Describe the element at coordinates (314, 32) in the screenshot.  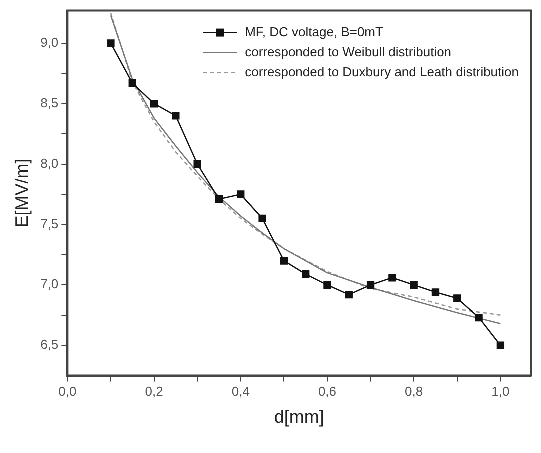
I see `legend-label: MF, DC voltage, B=0mT` at that location.